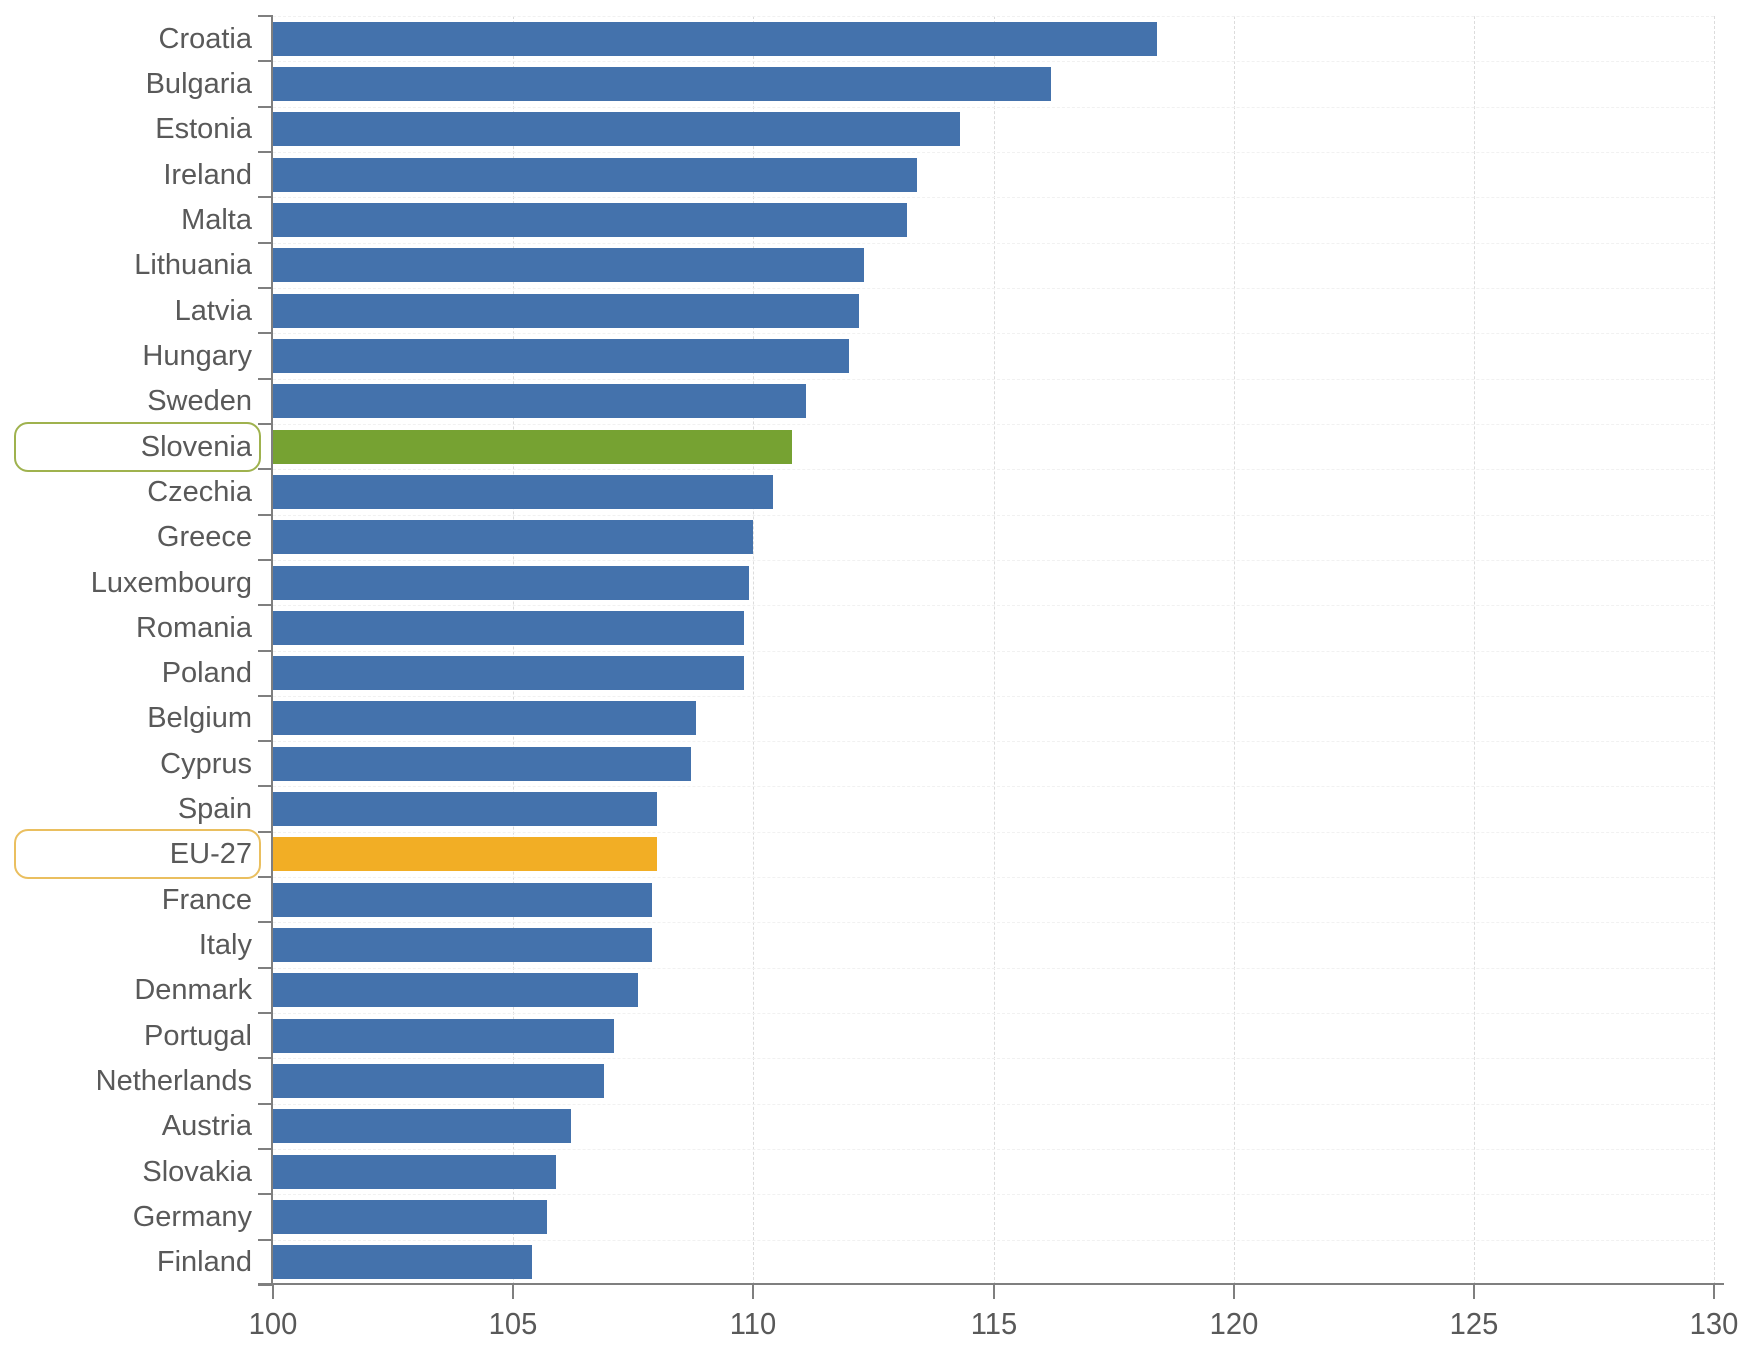  Describe the element at coordinates (415, 1171) in the screenshot. I see `bar-slovakia` at that location.